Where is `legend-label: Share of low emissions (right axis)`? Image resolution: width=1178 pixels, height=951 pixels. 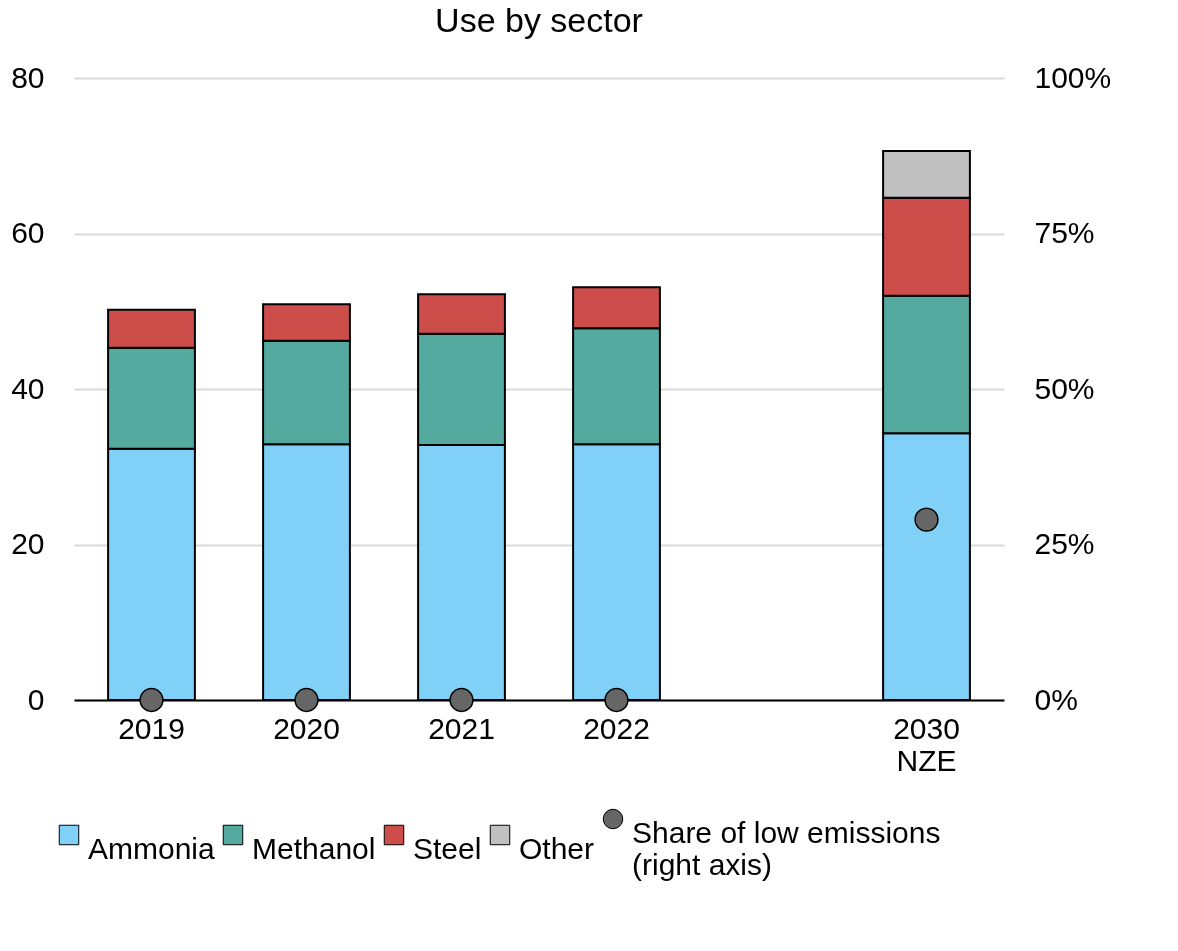
legend-label: Share of low emissions (right axis) is located at coordinates (786, 848).